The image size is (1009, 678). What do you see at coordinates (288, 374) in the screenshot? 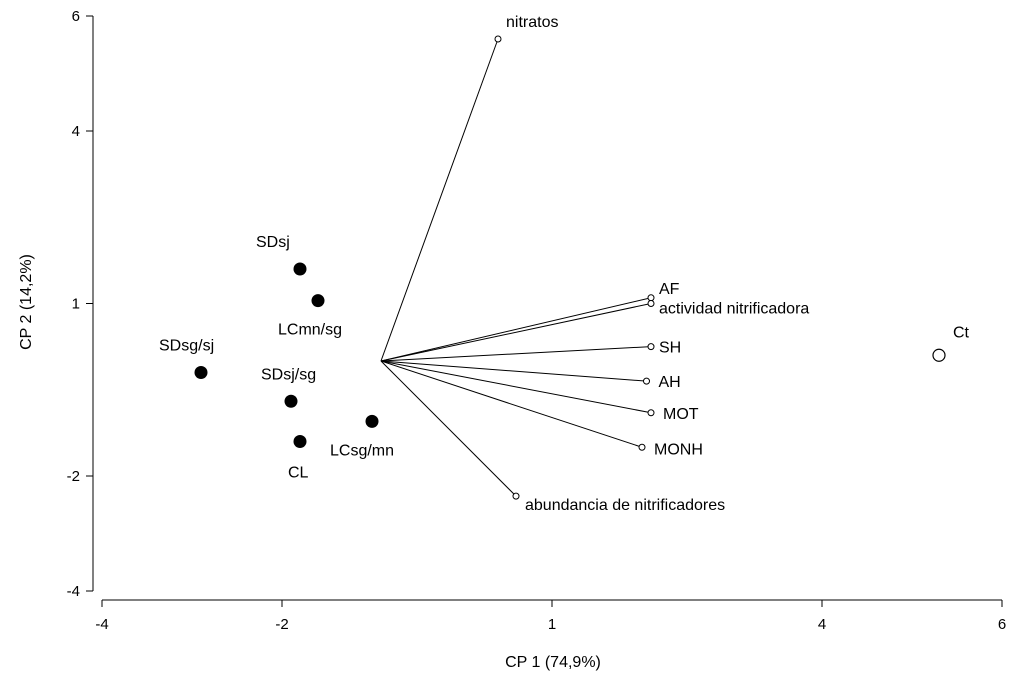
I see `sample-label-3: SDsj/sg` at bounding box center [288, 374].